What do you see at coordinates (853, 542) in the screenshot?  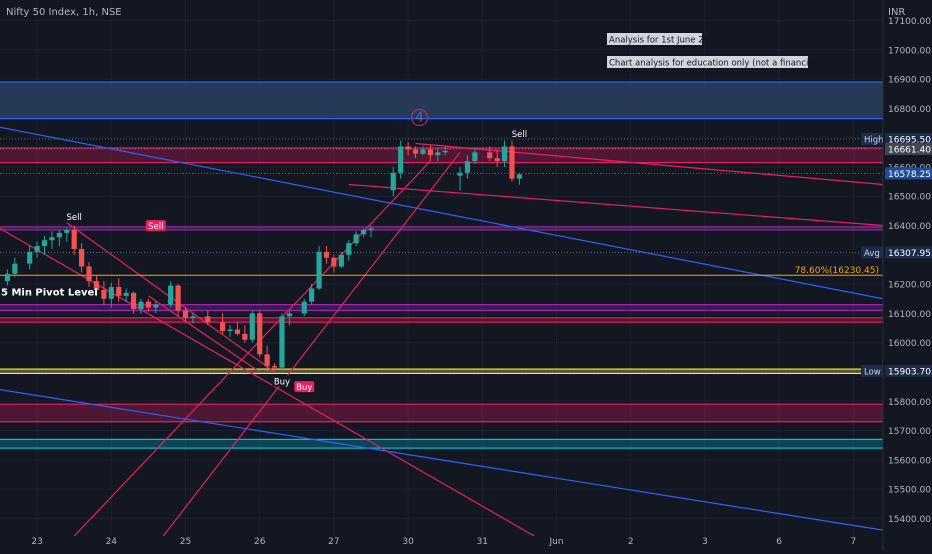 I see `x-tick-label: 7` at bounding box center [853, 542].